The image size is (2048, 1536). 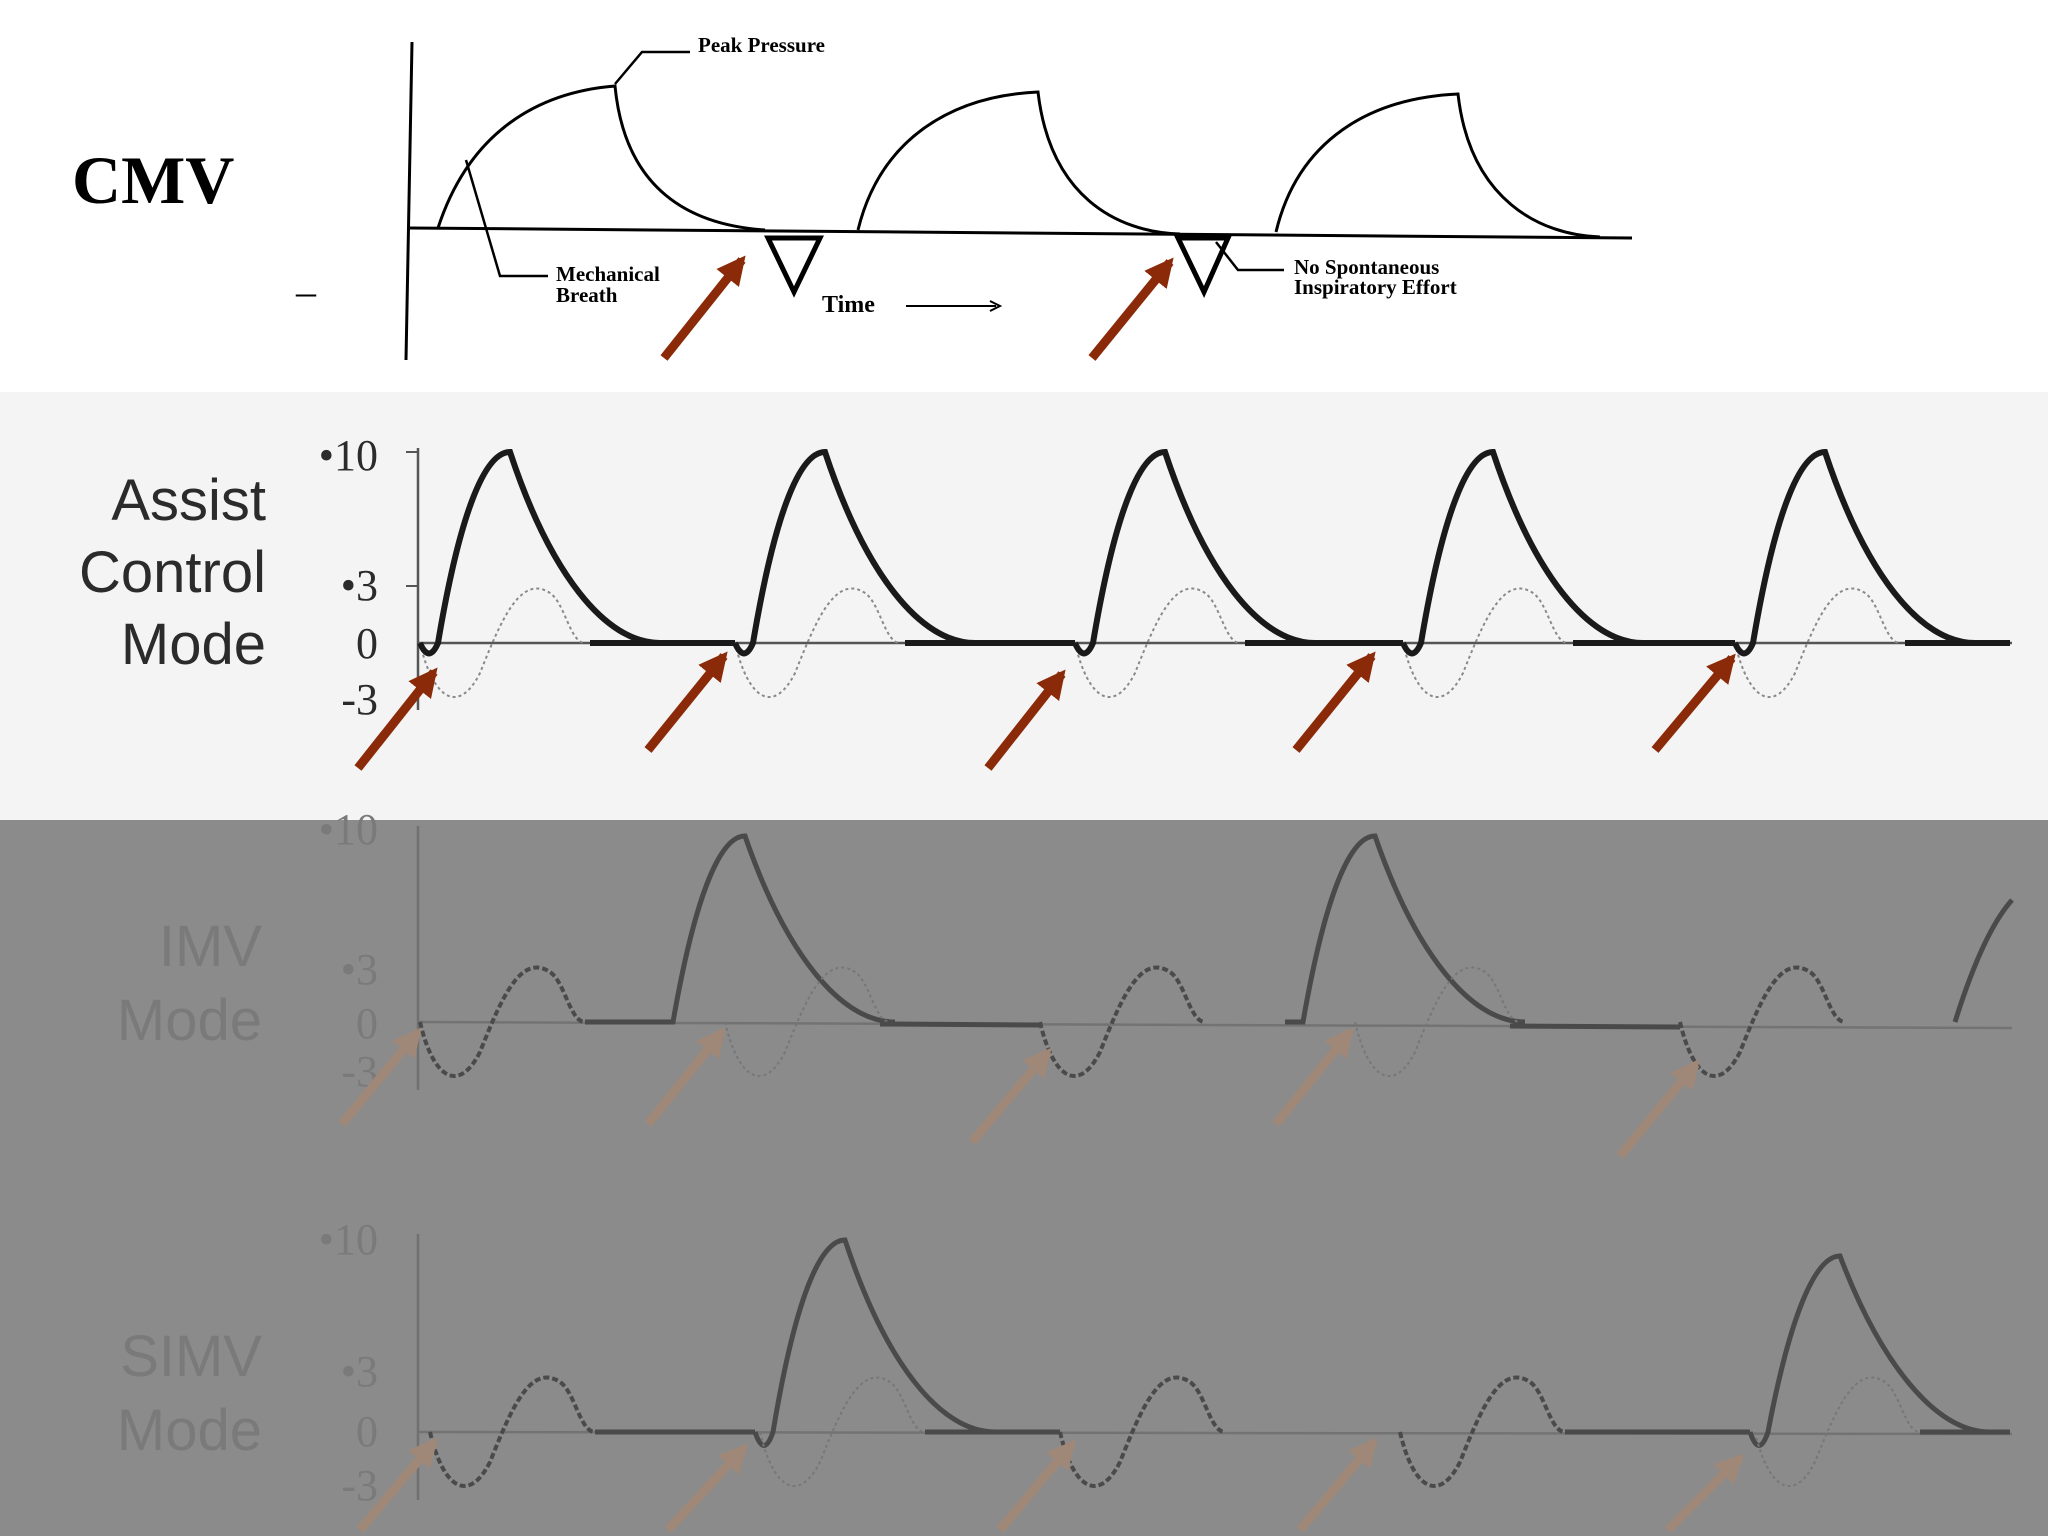 What do you see at coordinates (608, 274) in the screenshot?
I see `mechanical-breath-label-1: Mechanical` at bounding box center [608, 274].